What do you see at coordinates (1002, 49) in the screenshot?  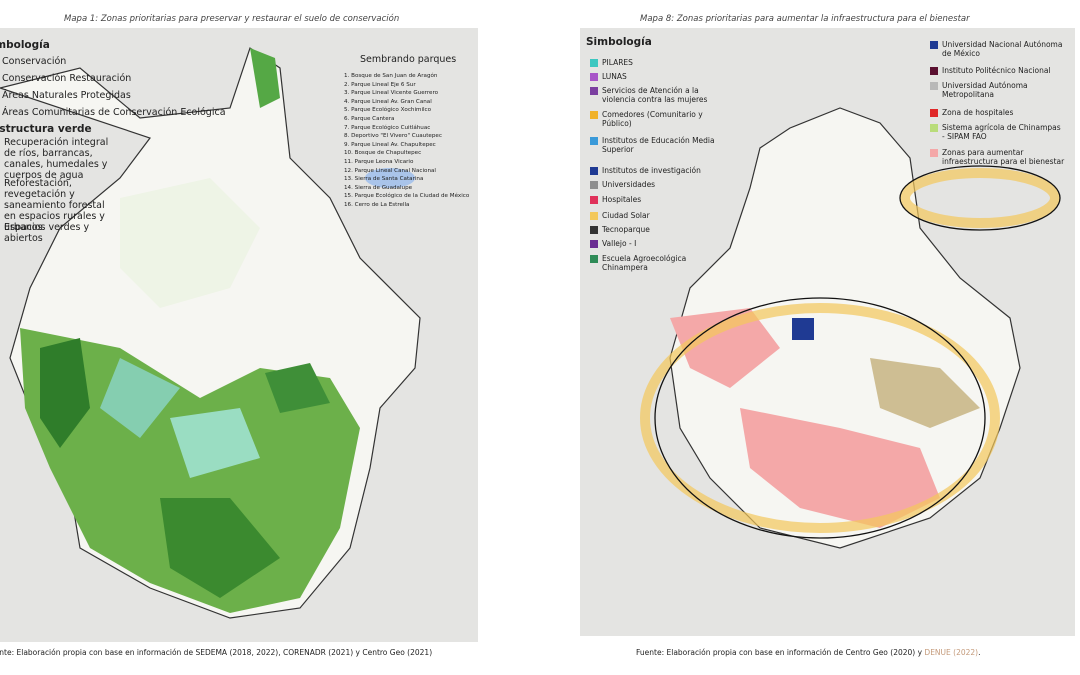 I see `legend-label: Universidad Nacional Autónoma de México` at bounding box center [1002, 49].